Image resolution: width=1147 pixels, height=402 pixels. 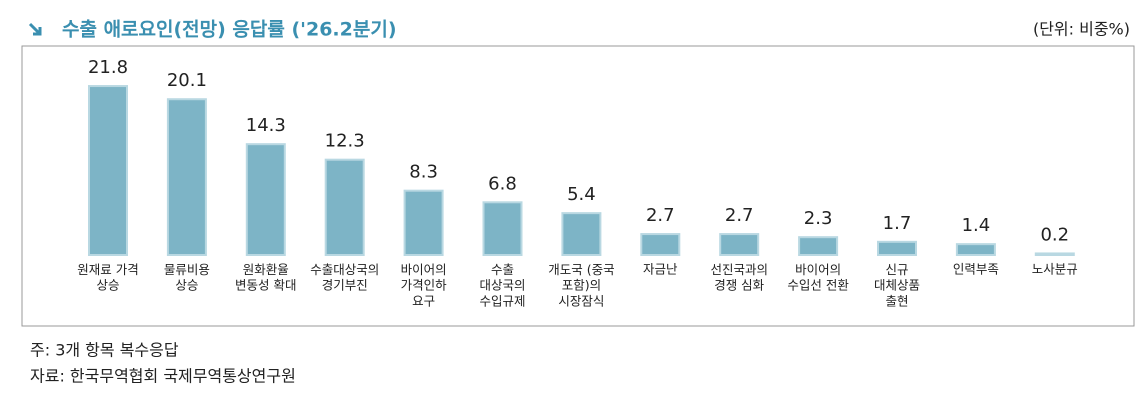 I want to click on value-label: 5.4, so click(x=581, y=194).